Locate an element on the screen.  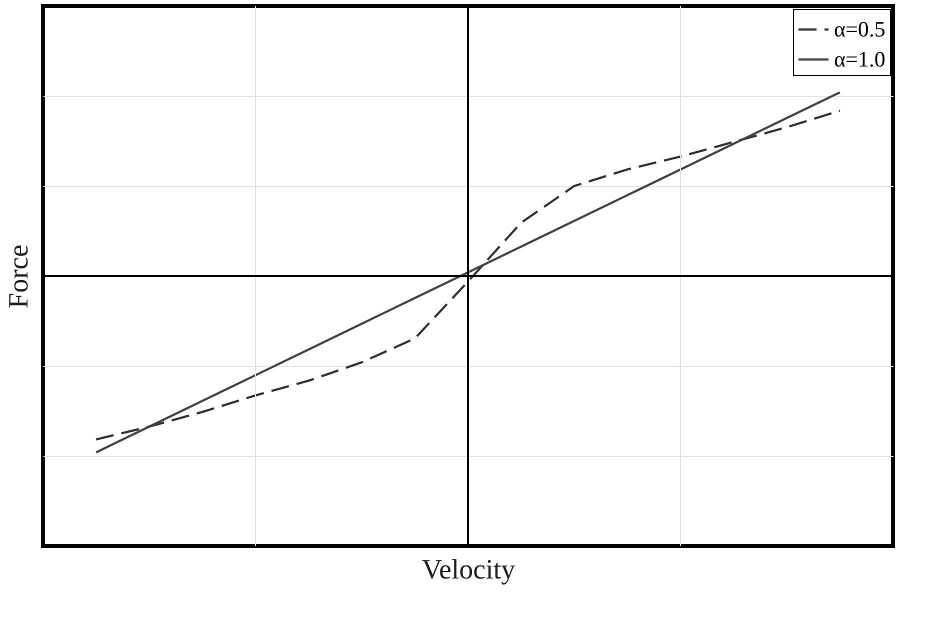
y-axis-title: Force is located at coordinates (19, 276).